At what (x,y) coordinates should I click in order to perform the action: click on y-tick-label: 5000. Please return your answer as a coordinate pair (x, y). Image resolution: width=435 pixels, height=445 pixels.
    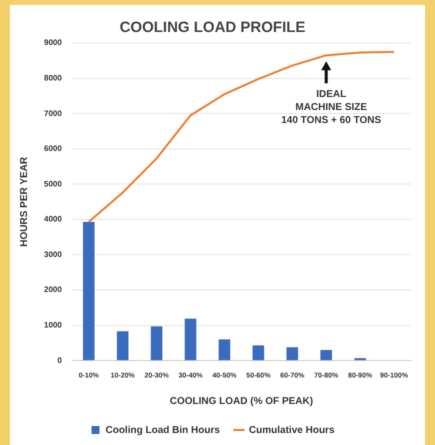
    Looking at the image, I should click on (53, 183).